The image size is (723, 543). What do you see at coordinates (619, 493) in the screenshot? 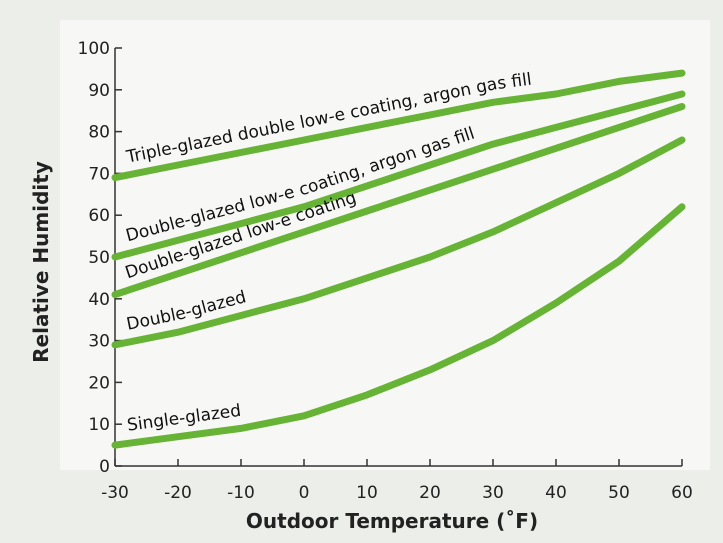
I see `x-tick-label: 50` at bounding box center [619, 493].